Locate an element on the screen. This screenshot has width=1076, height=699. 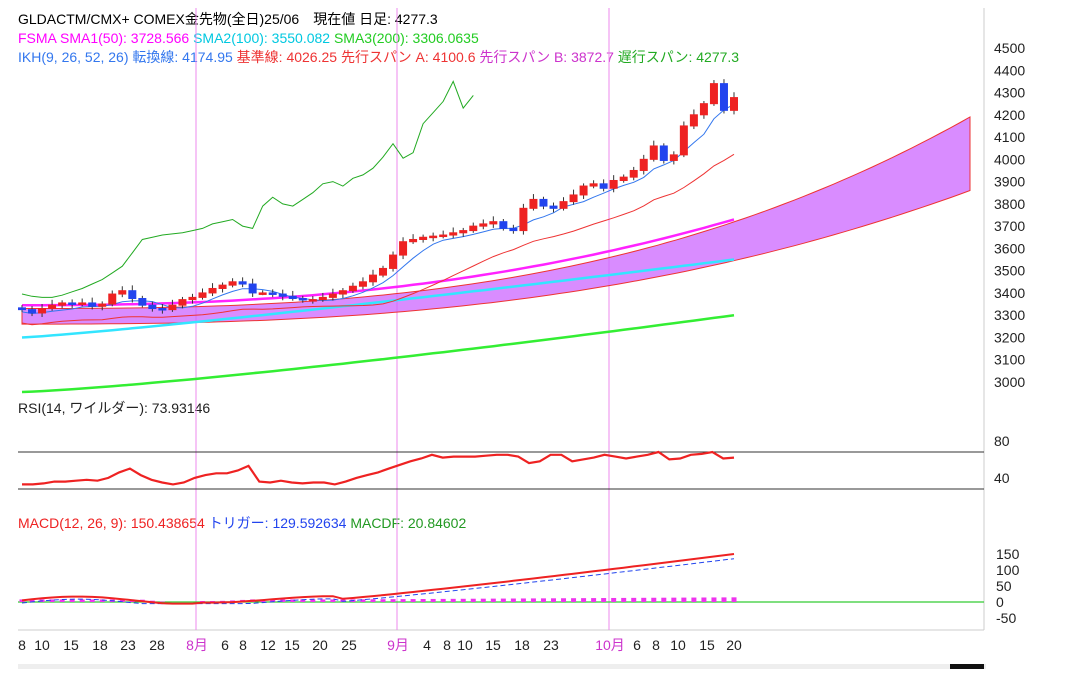
price-tick-label: 3600 is located at coordinates (1009, 248).